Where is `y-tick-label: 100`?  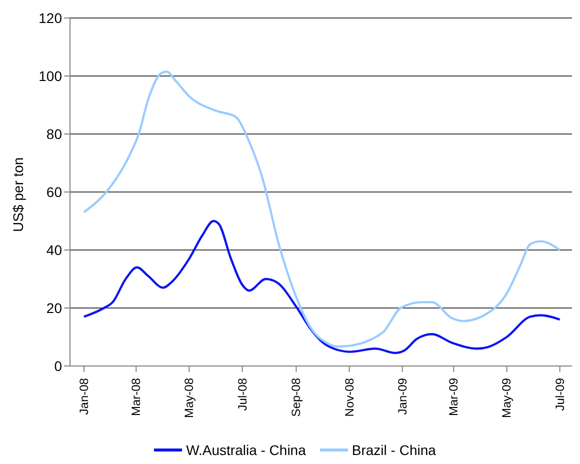 y-tick-label: 100 is located at coordinates (50, 76).